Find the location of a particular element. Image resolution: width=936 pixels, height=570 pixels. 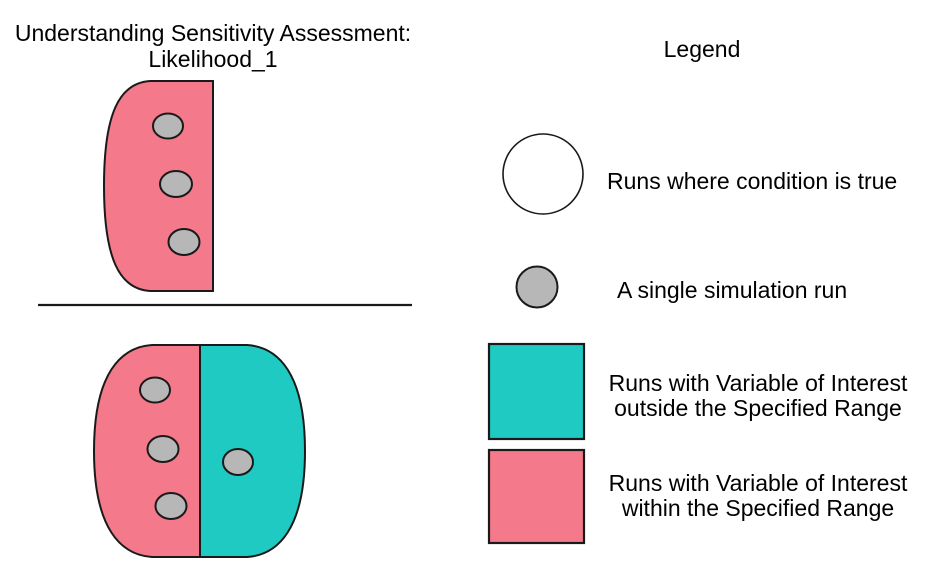

bottom-full-set-group is located at coordinates (199, 451).